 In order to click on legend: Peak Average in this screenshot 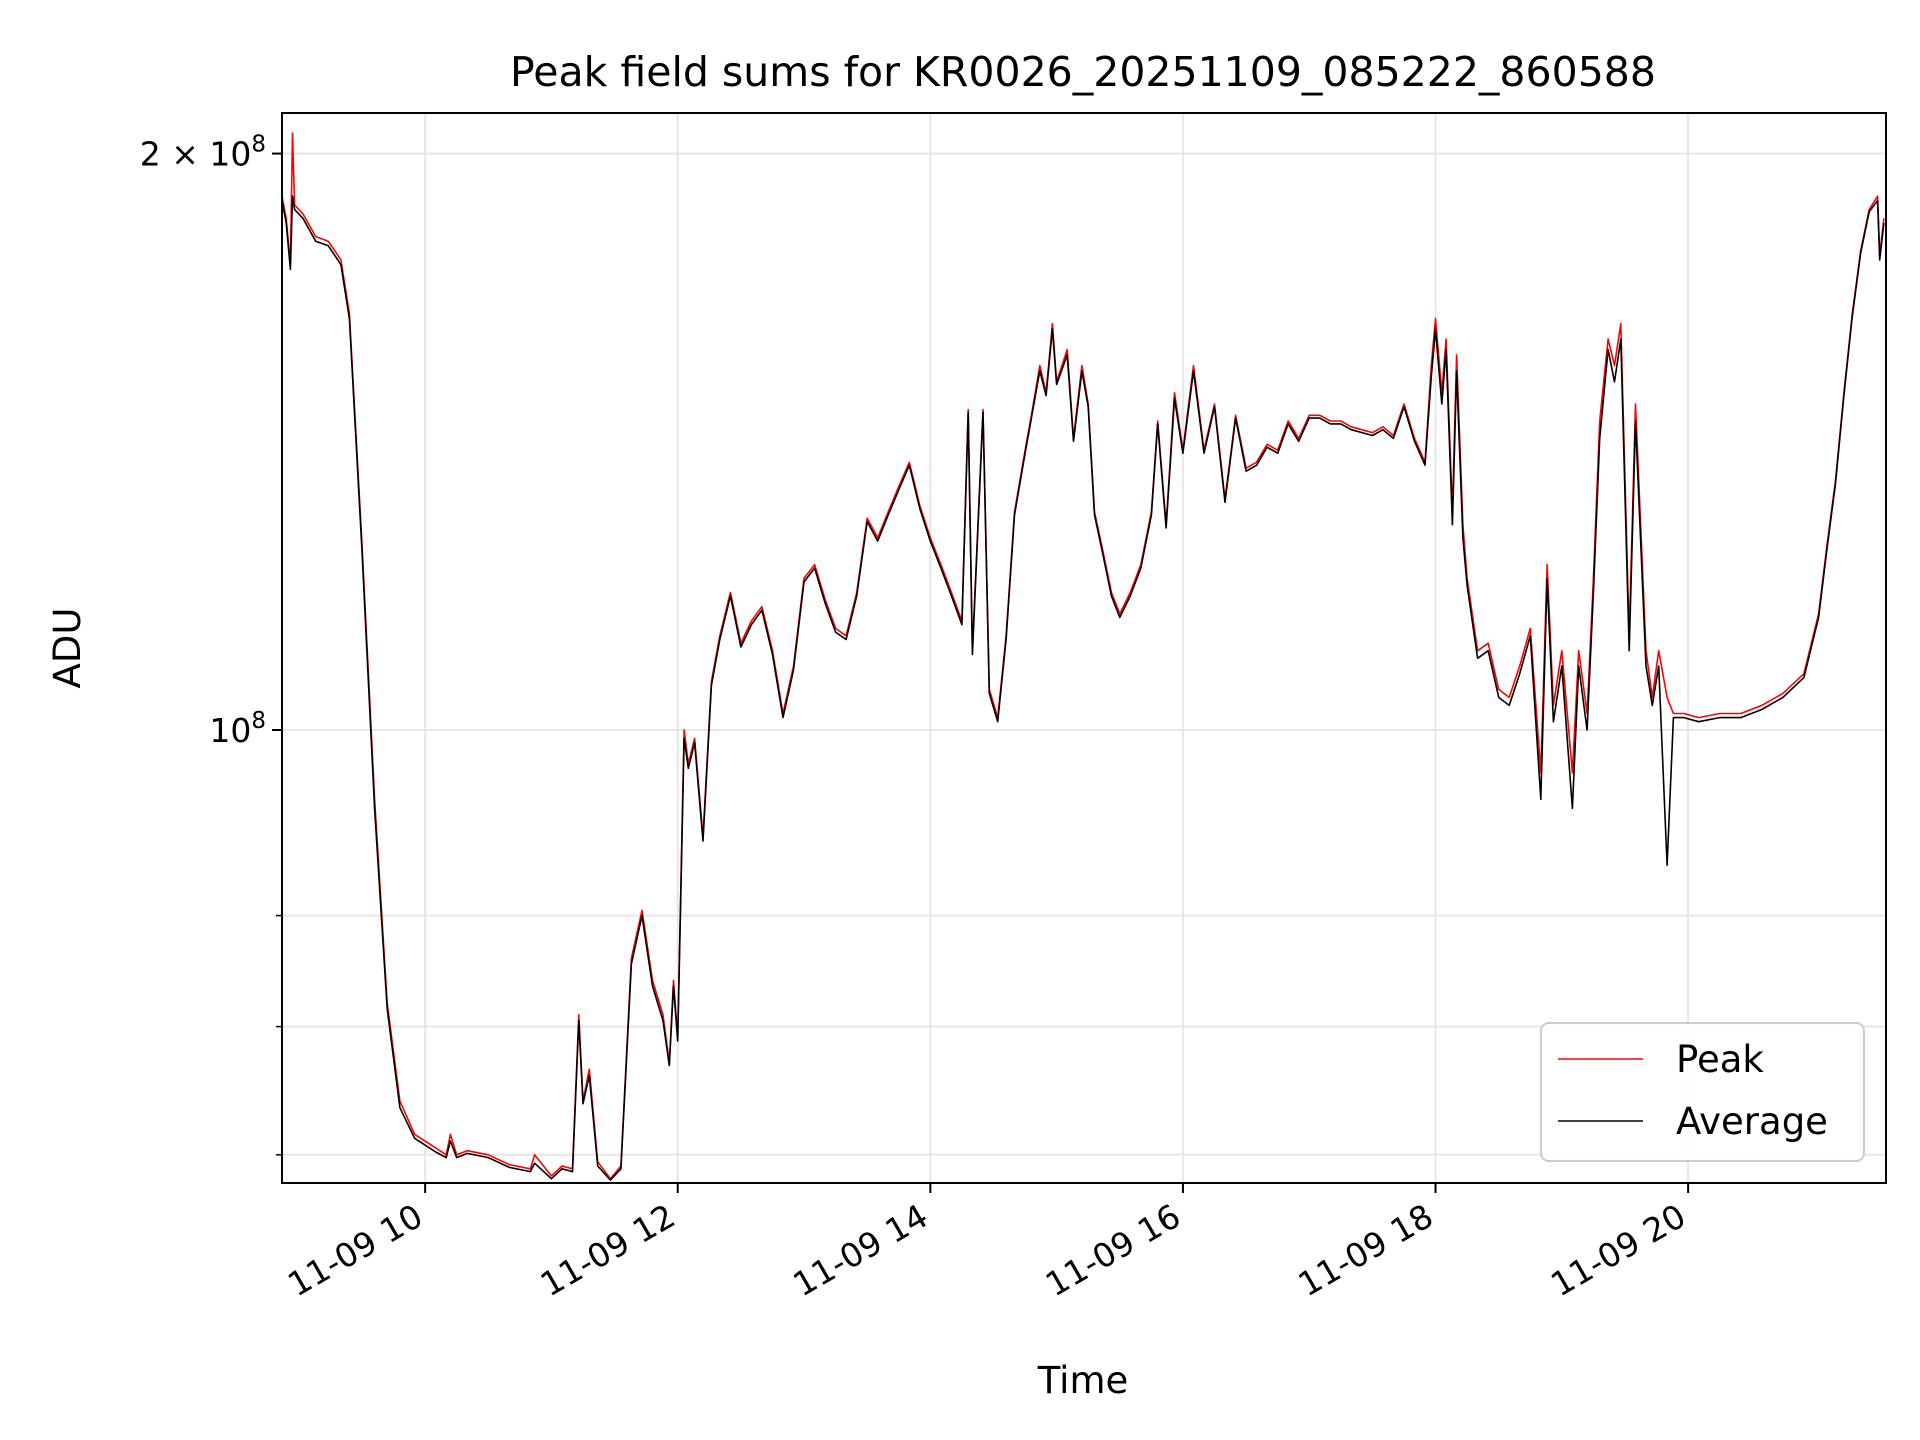, I will do `click(1702, 1092)`.